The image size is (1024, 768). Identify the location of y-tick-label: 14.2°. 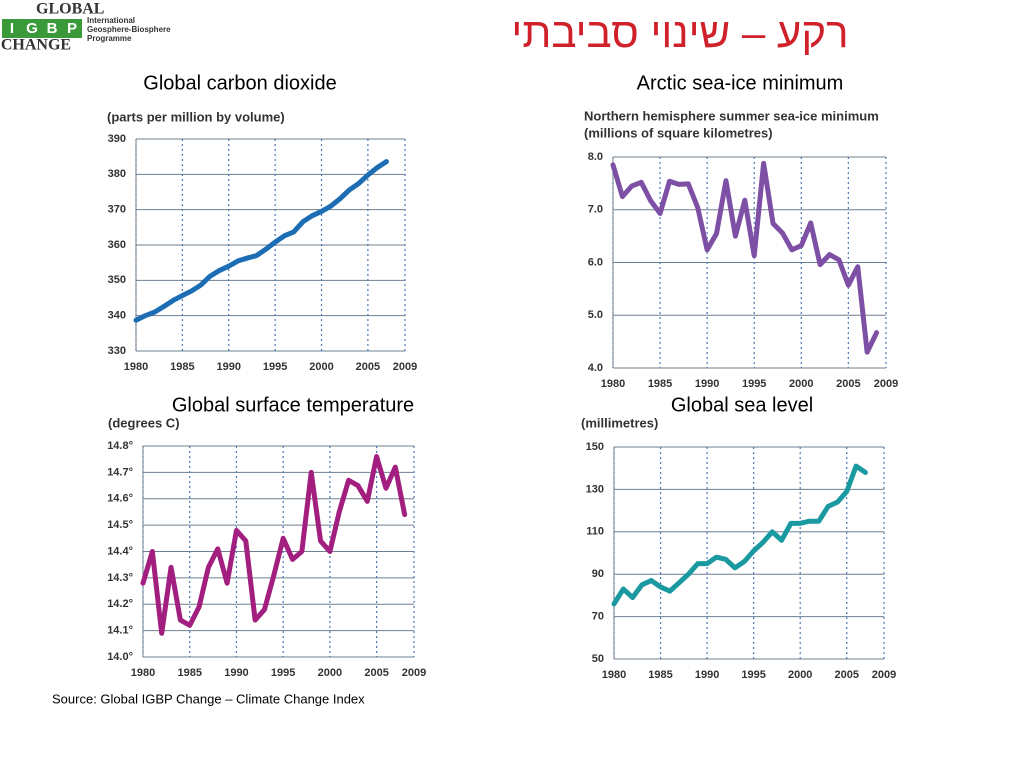
(120, 604).